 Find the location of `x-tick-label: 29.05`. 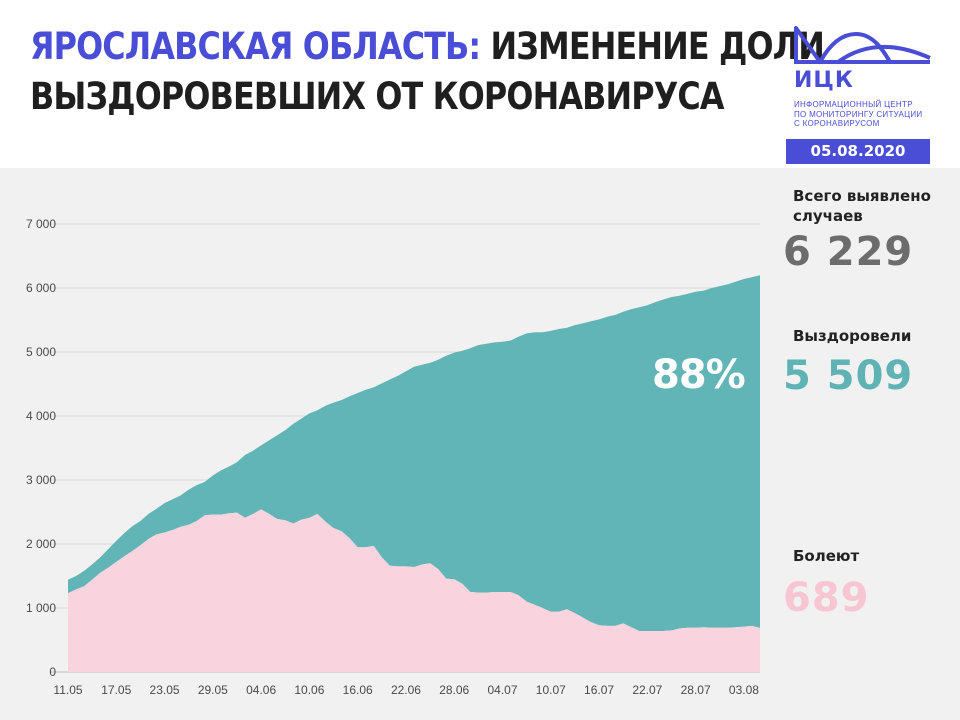

x-tick-label: 29.05 is located at coordinates (213, 690).